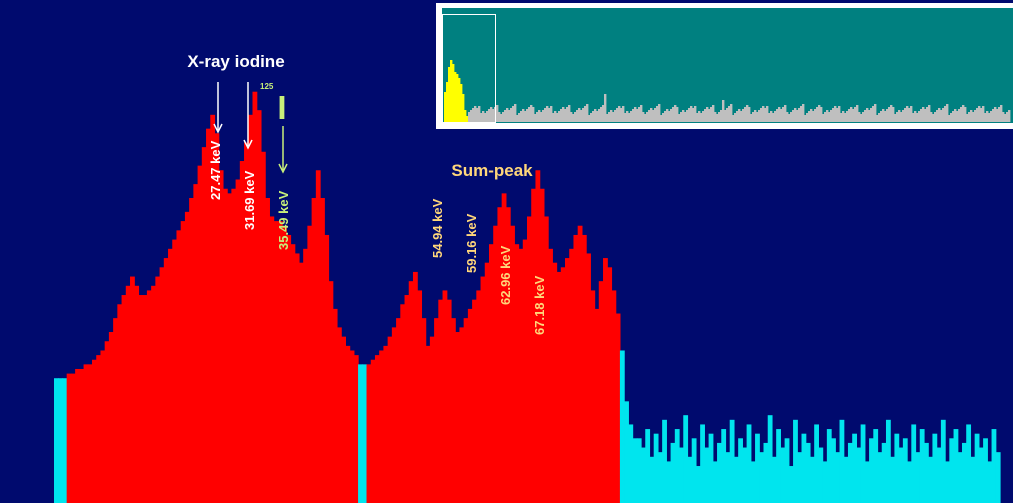 This screenshot has width=1013, height=503. I want to click on overview-inset, so click(724, 66).